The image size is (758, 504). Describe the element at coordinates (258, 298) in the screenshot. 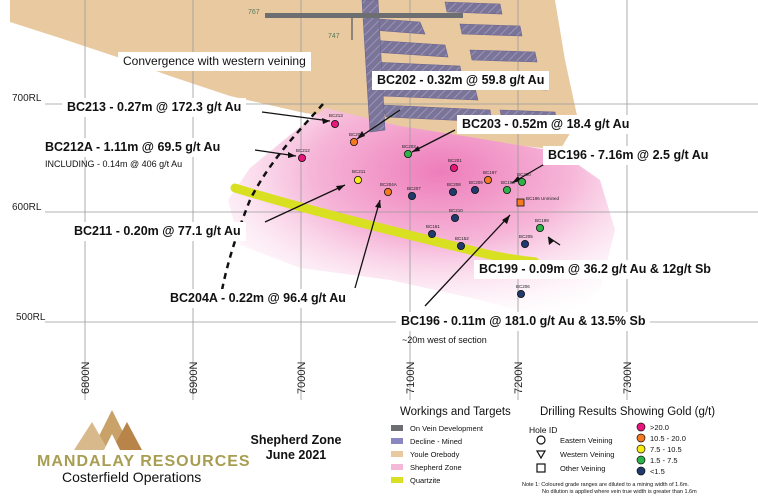

I see `callout-bc204a: BC204A - 0.22m @ 96.4 g/t Au` at that location.